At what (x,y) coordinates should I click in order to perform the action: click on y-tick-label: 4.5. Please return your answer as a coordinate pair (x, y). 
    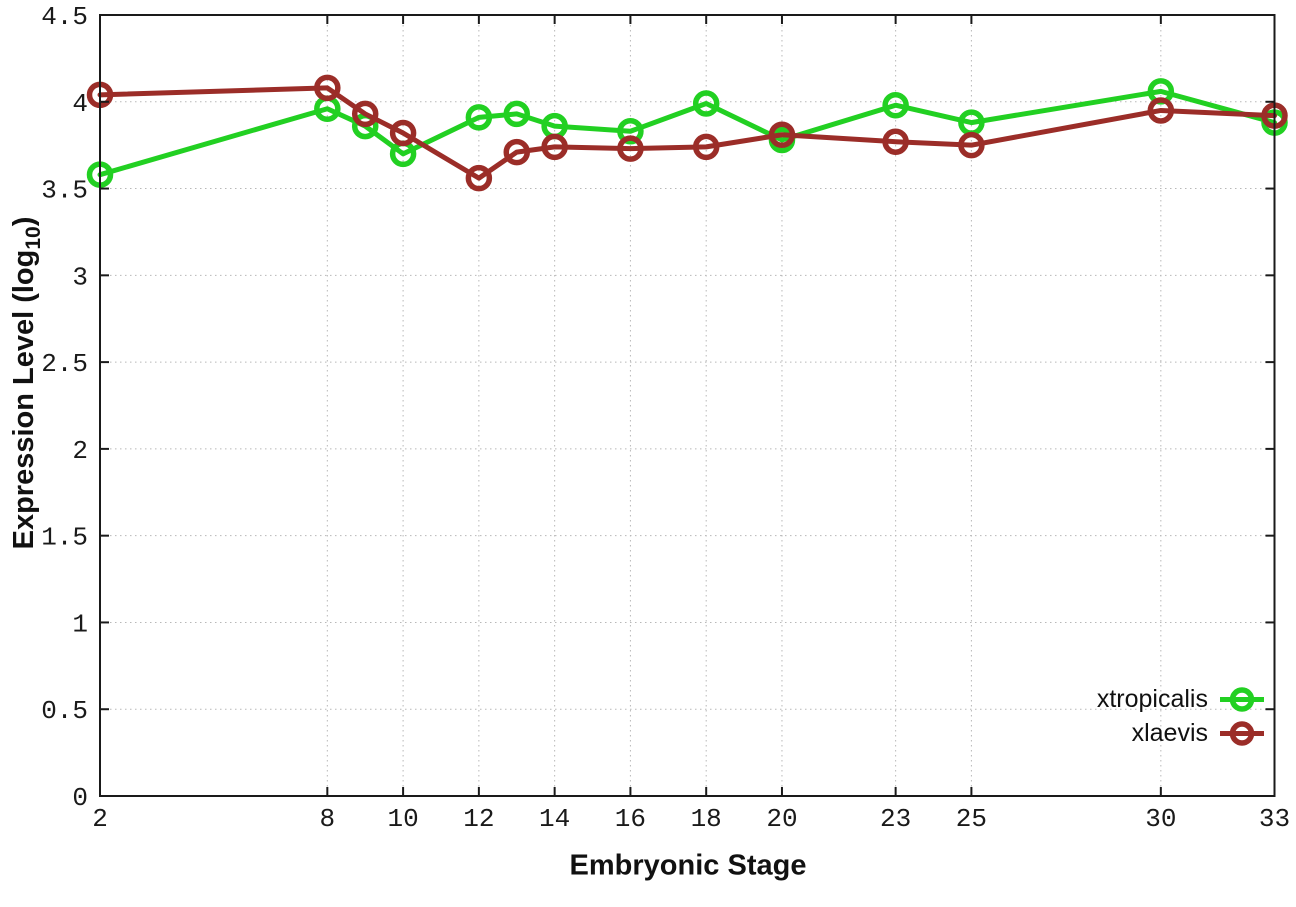
    Looking at the image, I should click on (64, 17).